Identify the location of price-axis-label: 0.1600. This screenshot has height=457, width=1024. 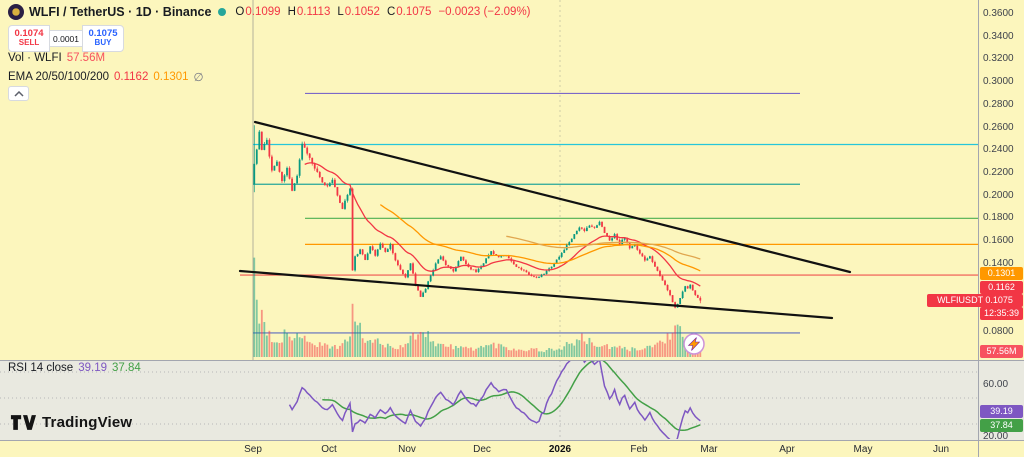
(998, 240).